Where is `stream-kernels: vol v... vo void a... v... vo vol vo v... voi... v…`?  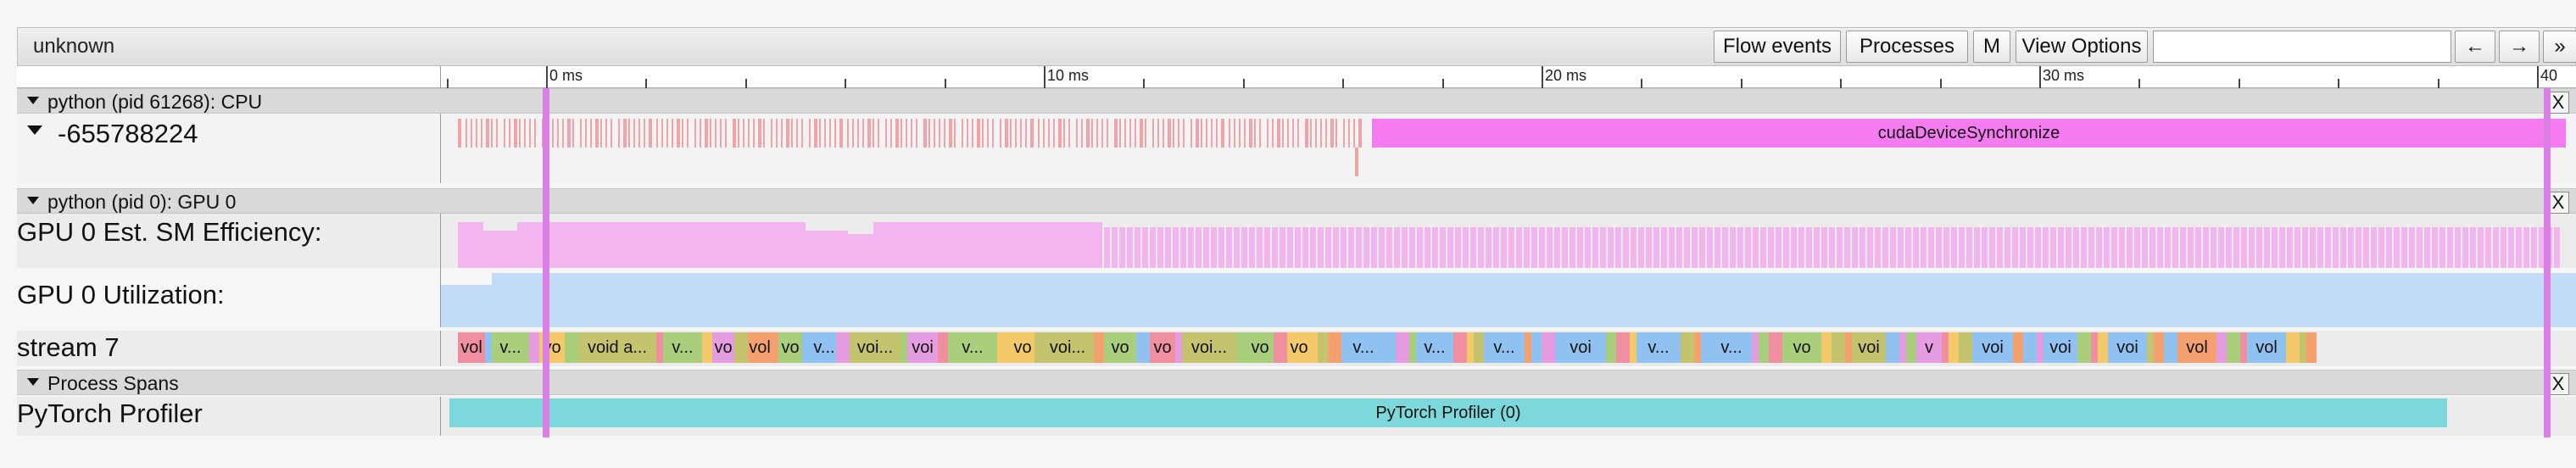
stream-kernels: vol v... vo void a... v... vo vol vo v... voi... v… is located at coordinates (1508, 348).